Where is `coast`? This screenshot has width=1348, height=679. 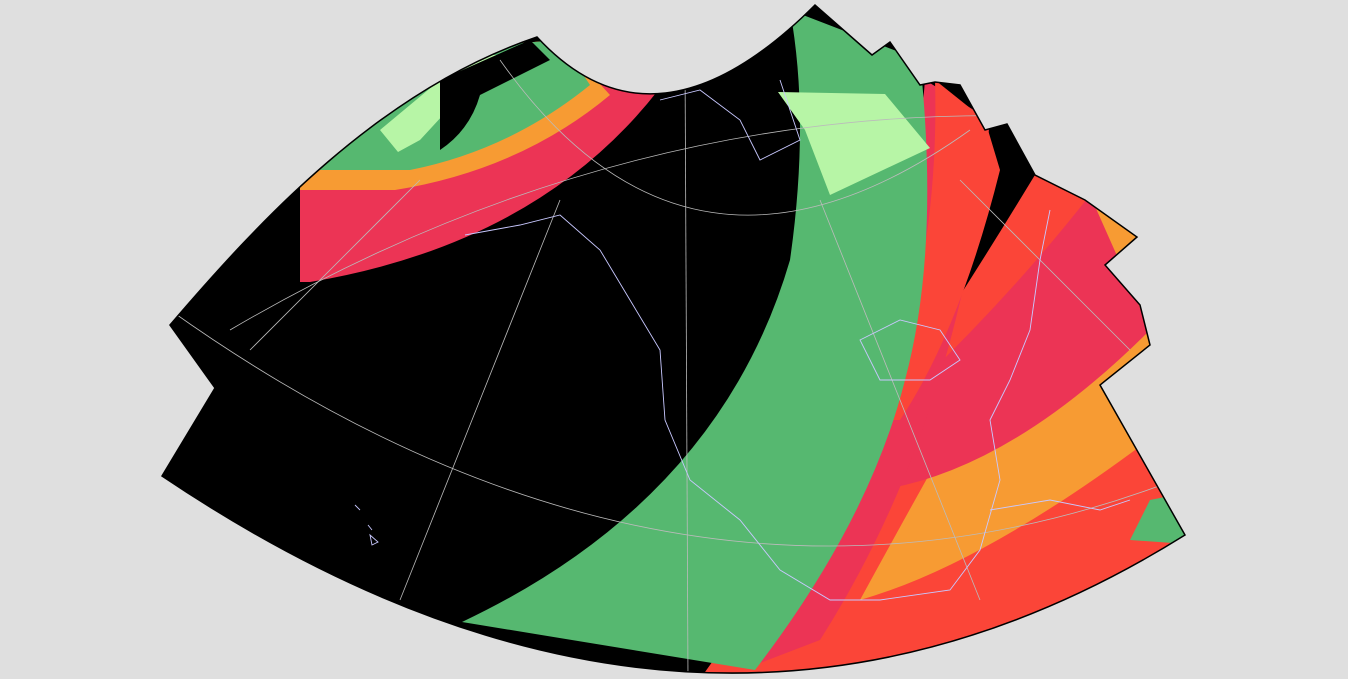 coast is located at coordinates (730, 120).